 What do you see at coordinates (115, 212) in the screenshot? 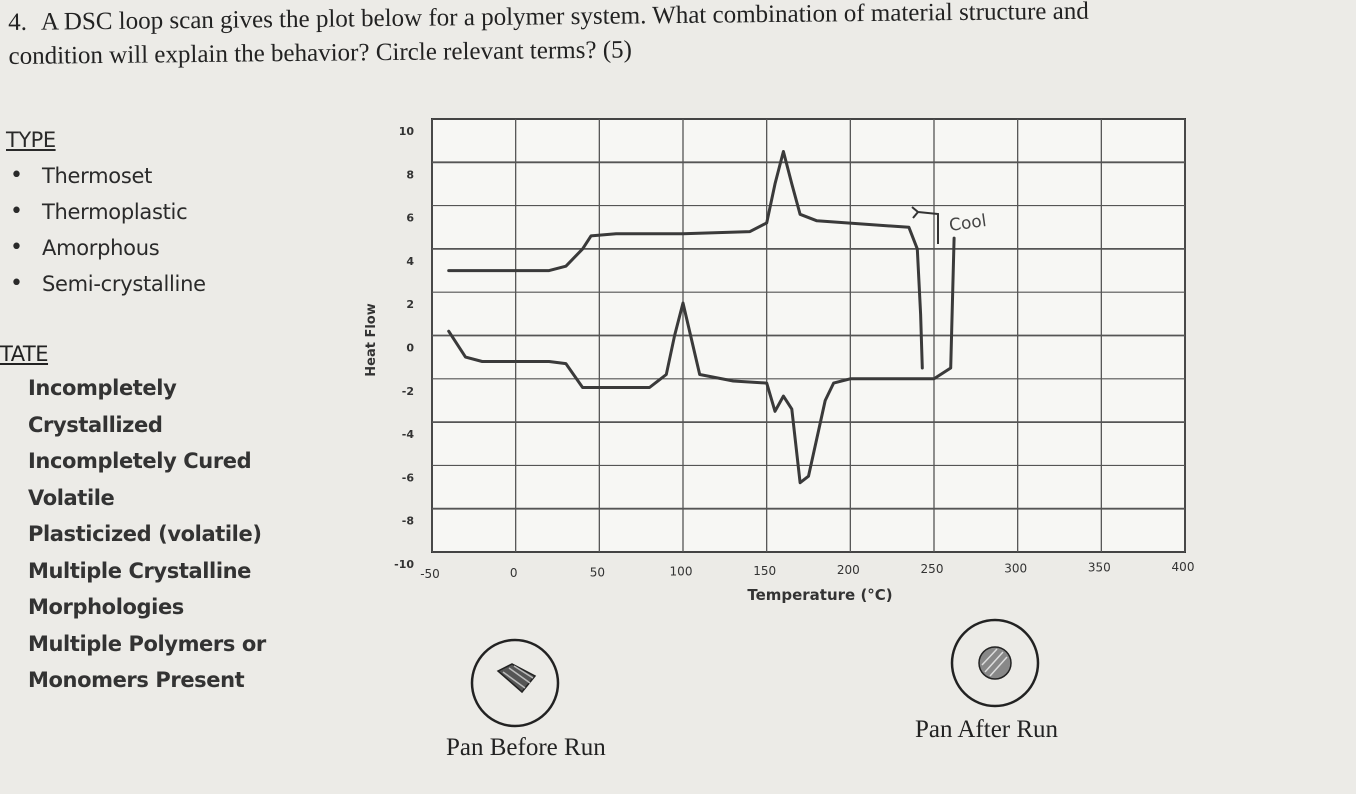
I see `type-option-label: Thermoplastic` at bounding box center [115, 212].